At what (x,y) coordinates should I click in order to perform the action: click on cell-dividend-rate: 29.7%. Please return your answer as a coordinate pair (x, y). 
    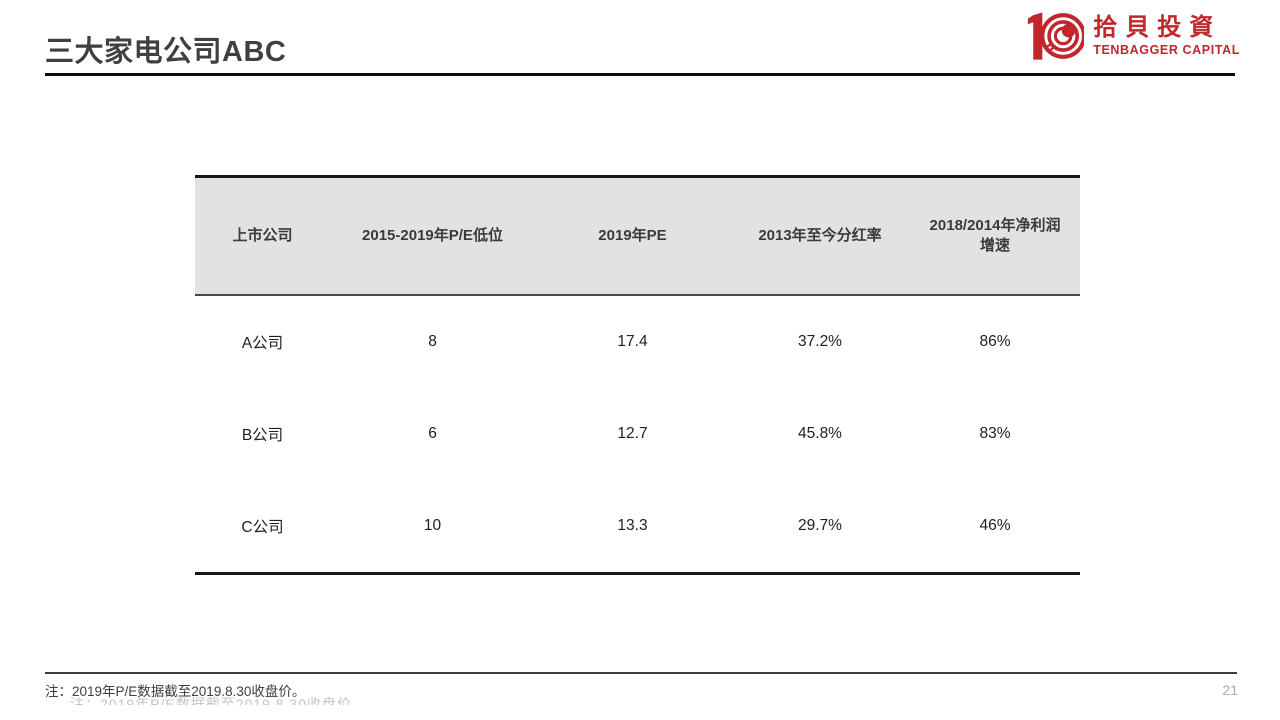
    Looking at the image, I should click on (820, 526).